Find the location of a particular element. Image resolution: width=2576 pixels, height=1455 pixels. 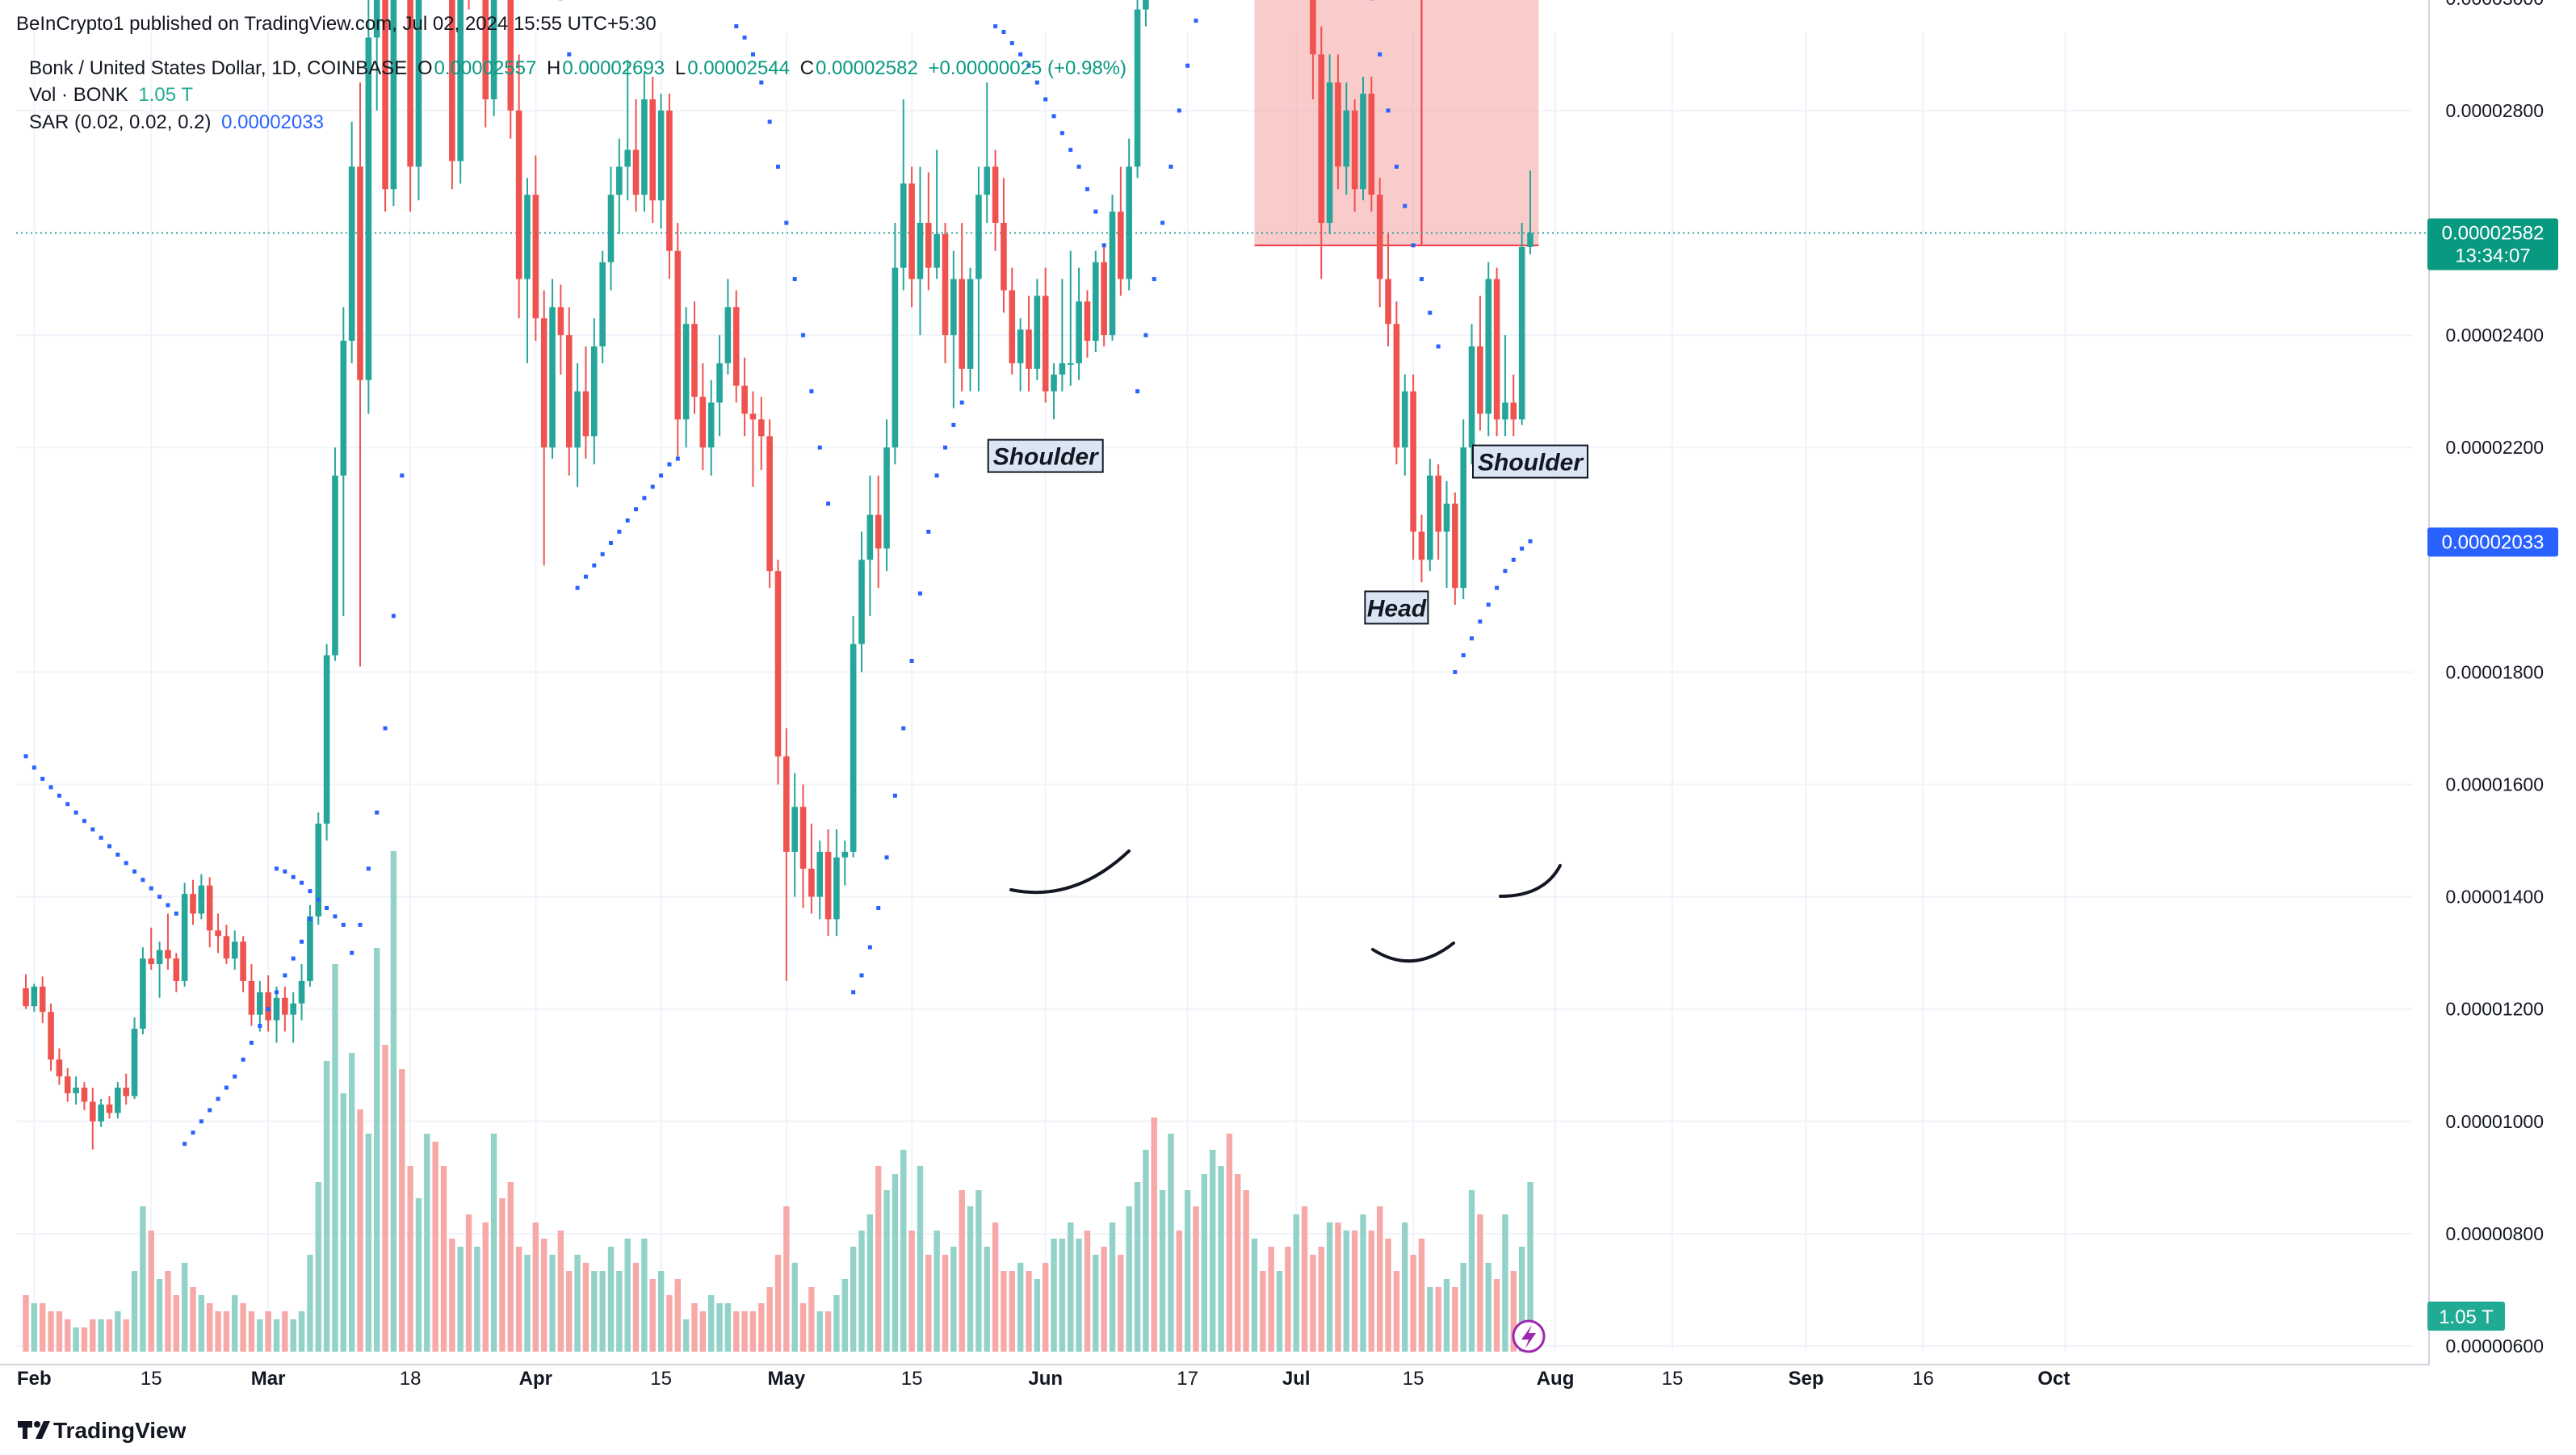

y-tick-label: 0.00001200 is located at coordinates (2494, 1010).